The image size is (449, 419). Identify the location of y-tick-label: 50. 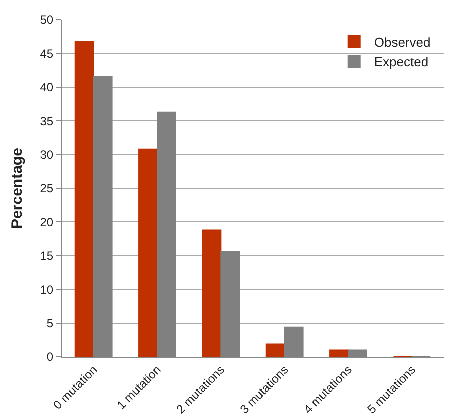
(47, 20).